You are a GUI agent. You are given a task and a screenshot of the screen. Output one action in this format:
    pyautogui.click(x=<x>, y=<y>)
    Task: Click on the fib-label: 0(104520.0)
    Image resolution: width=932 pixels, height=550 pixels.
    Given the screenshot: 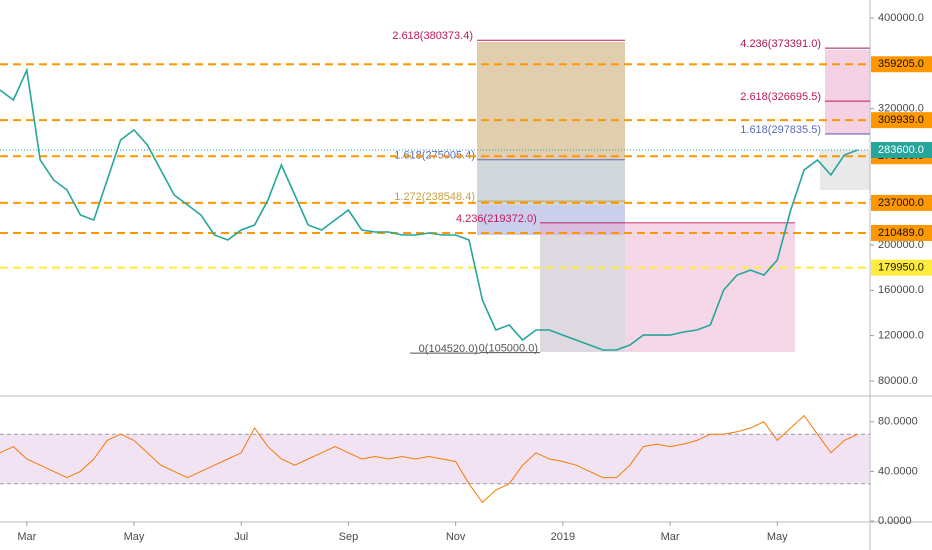 What is the action you would take?
    pyautogui.click(x=448, y=349)
    